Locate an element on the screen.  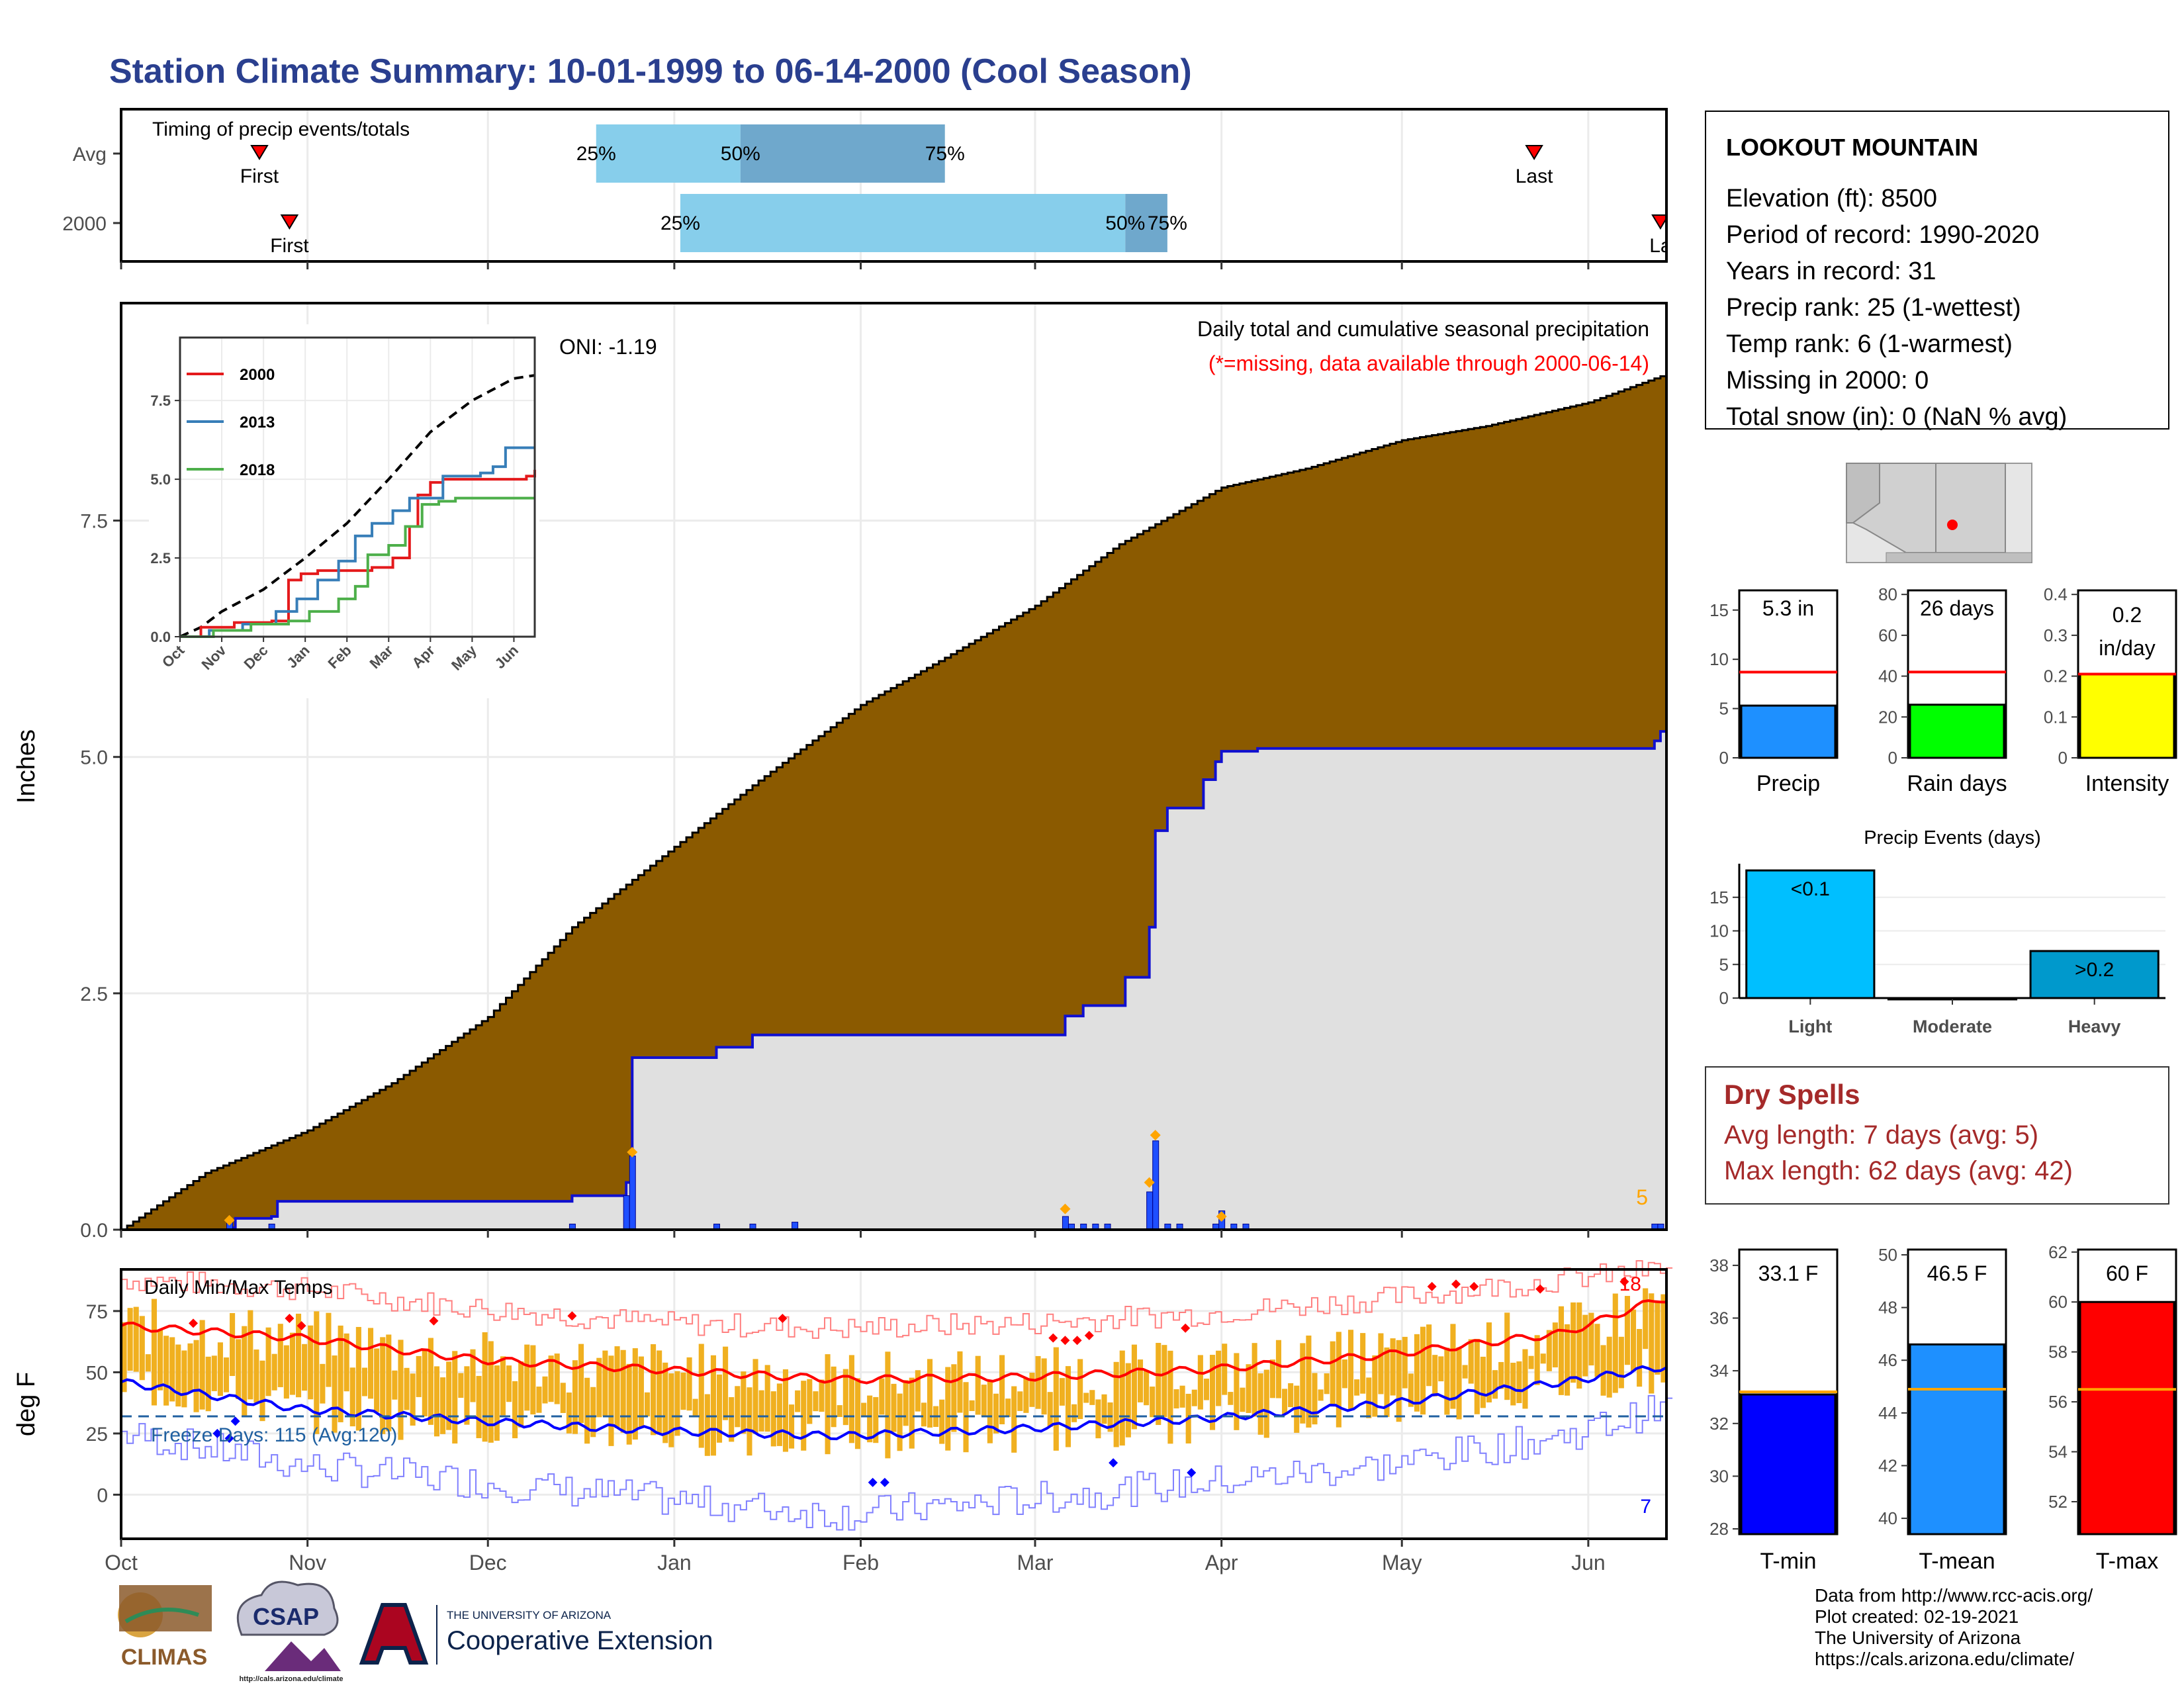
footer-credit-line: Data from http://www.rcc-acis.org/ is located at coordinates (1954, 1596).